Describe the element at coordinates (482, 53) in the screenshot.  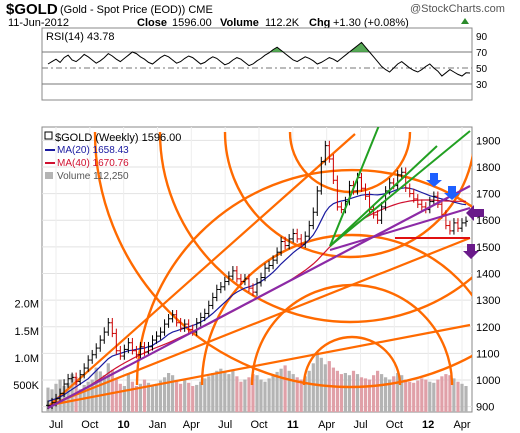
I see `rsi-tick-label: 70` at that location.